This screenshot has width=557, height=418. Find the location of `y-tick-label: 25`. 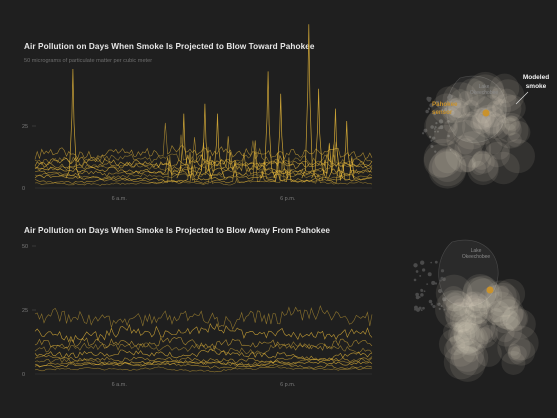

y-tick-label: 25 is located at coordinates (25, 127).